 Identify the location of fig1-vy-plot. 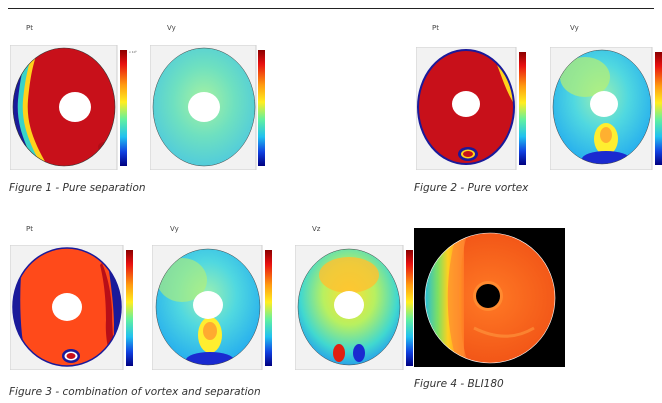
(215, 107).